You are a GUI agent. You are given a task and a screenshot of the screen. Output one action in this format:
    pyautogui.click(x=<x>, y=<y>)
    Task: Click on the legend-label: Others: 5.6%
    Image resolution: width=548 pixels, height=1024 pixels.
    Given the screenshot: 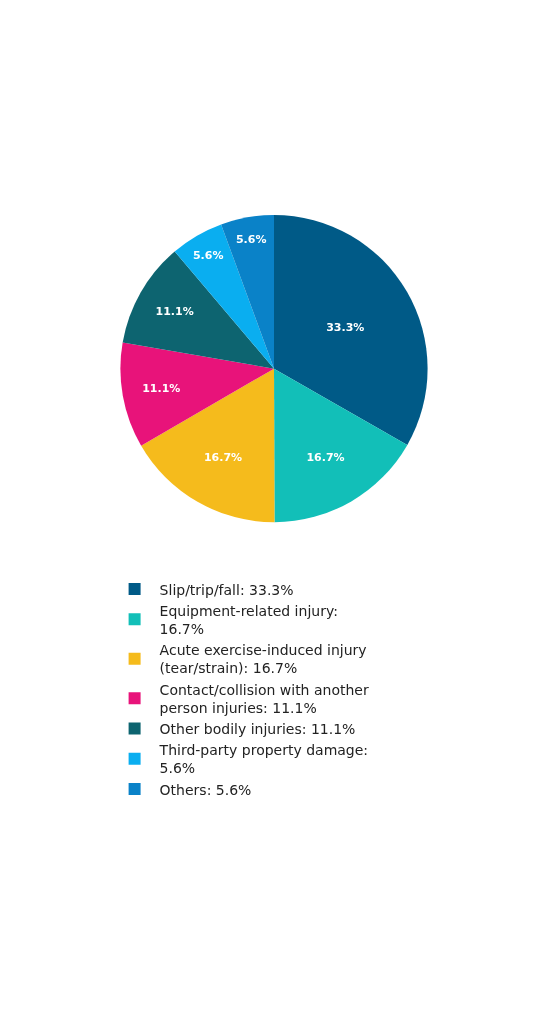 What is the action you would take?
    pyautogui.click(x=205, y=789)
    